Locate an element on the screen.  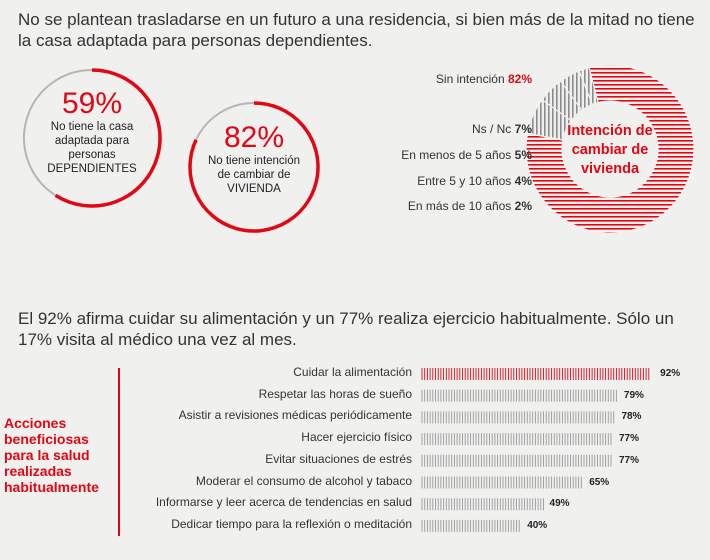
ring-dependent-track is located at coordinates (57, 133).